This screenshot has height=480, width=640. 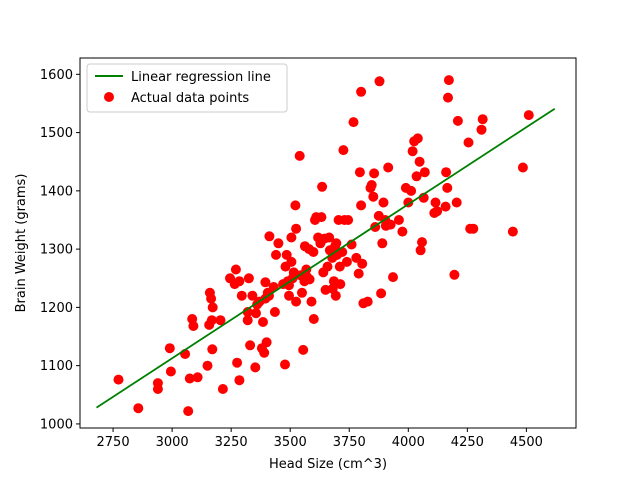 What do you see at coordinates (526, 442) in the screenshot?
I see `x-tick-label: 4500` at bounding box center [526, 442].